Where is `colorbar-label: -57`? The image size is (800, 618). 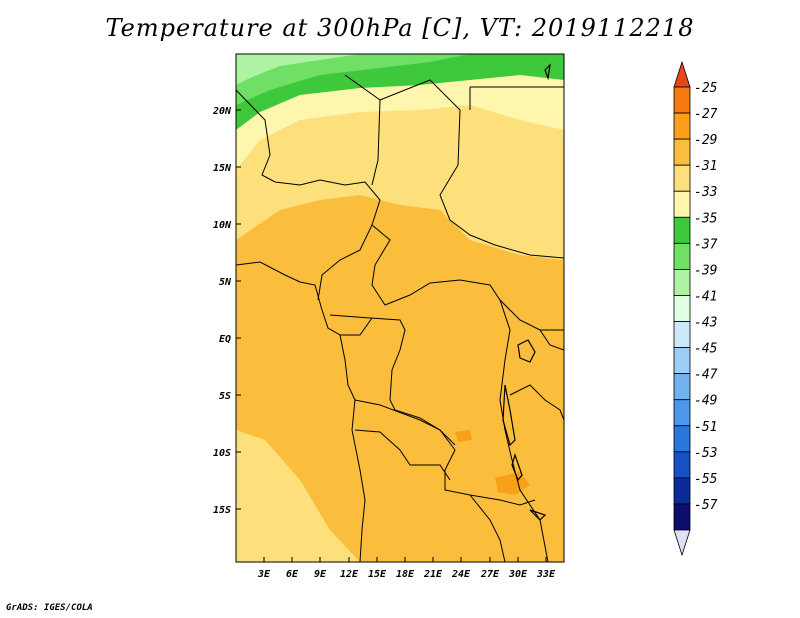 colorbar-label: -57 is located at coordinates (706, 505).